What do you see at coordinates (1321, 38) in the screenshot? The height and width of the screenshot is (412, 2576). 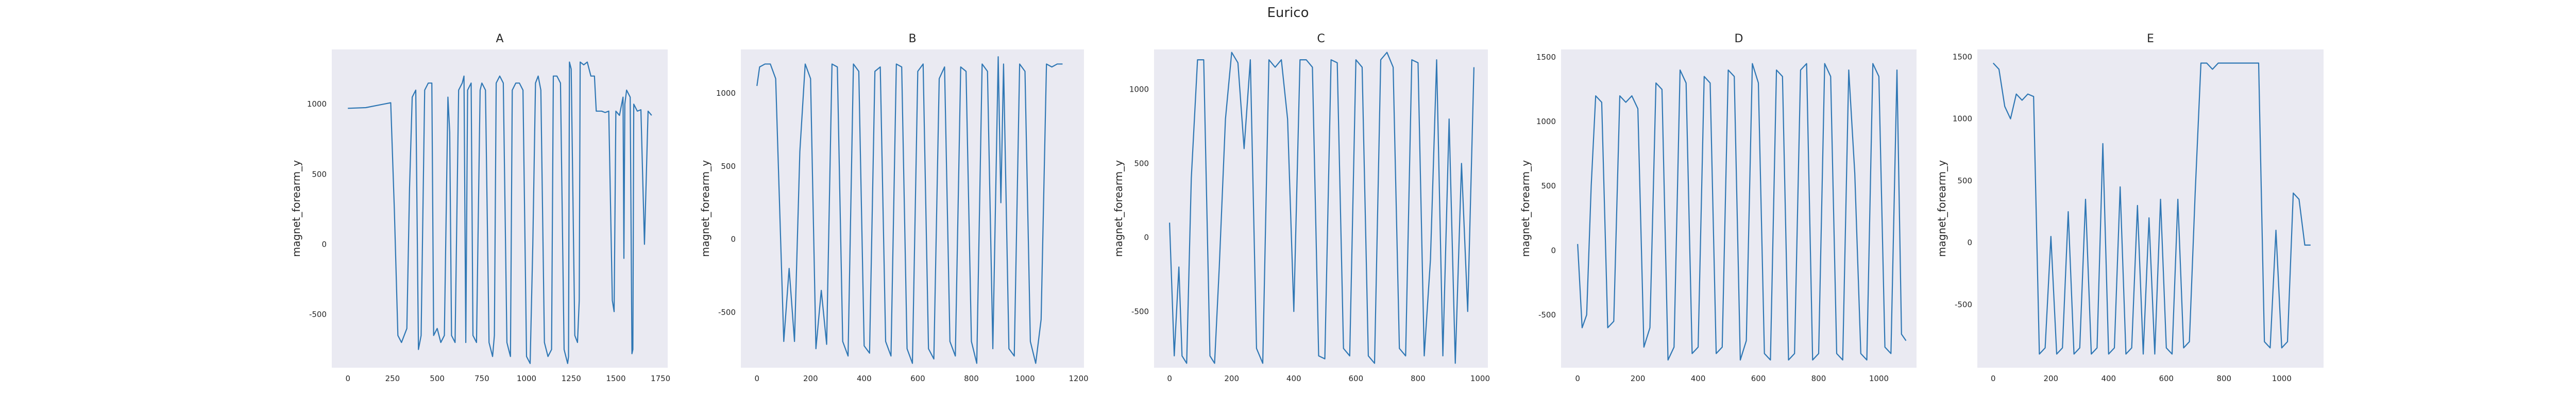 I see `subplot-title: C` at bounding box center [1321, 38].